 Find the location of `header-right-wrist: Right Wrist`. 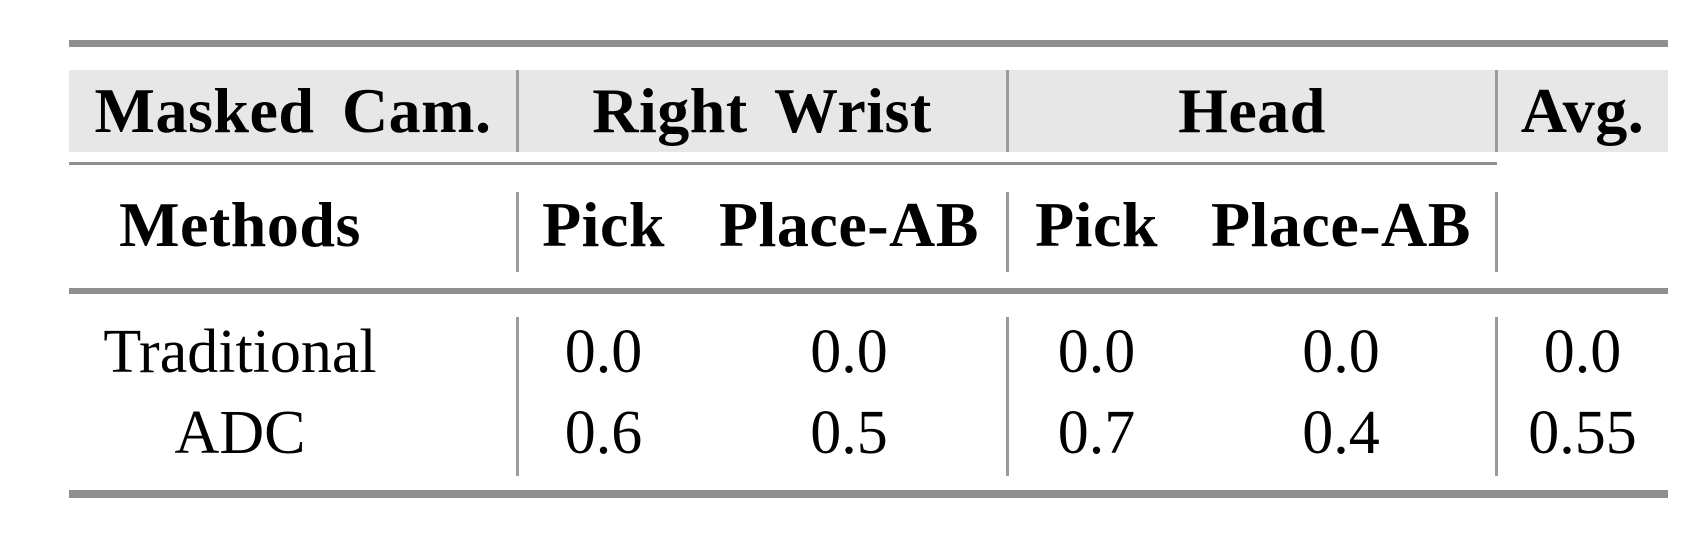

header-right-wrist: Right Wrist is located at coordinates (762, 110).